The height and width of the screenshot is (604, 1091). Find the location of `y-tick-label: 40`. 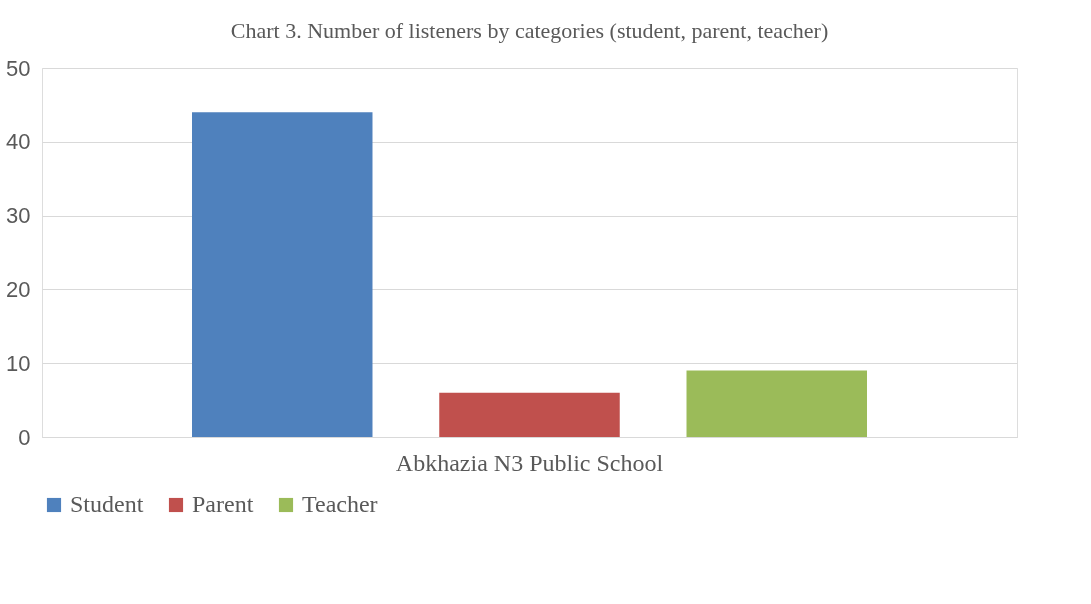

y-tick-label: 40 is located at coordinates (18, 142).